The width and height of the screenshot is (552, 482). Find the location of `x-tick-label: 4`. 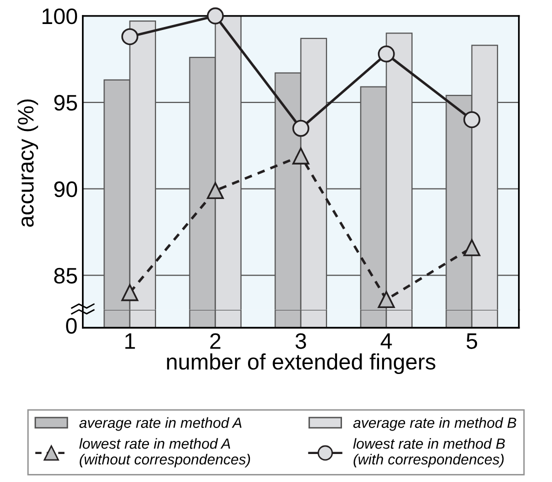

x-tick-label: 4 is located at coordinates (386, 341).